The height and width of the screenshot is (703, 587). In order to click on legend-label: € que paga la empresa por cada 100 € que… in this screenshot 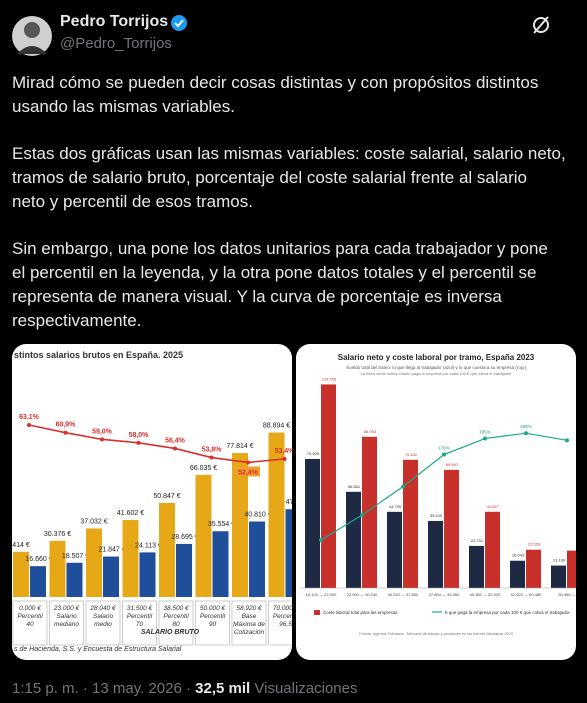, I will do `click(507, 612)`.